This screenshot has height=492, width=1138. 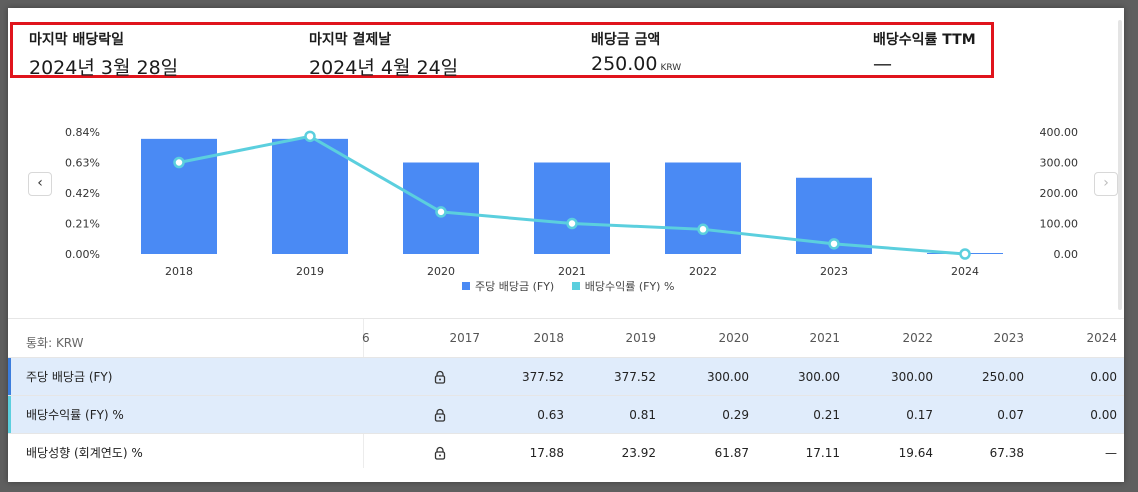 I want to click on scrollbar, so click(x=1120, y=165).